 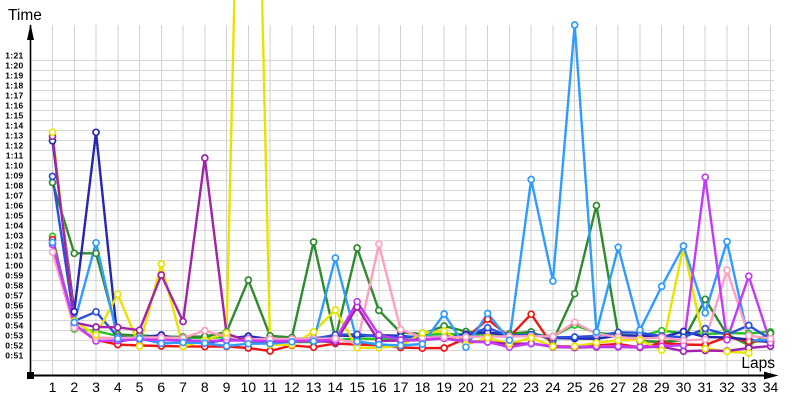 What do you see at coordinates (74, 387) in the screenshot?
I see `svg-text: 2` at bounding box center [74, 387].